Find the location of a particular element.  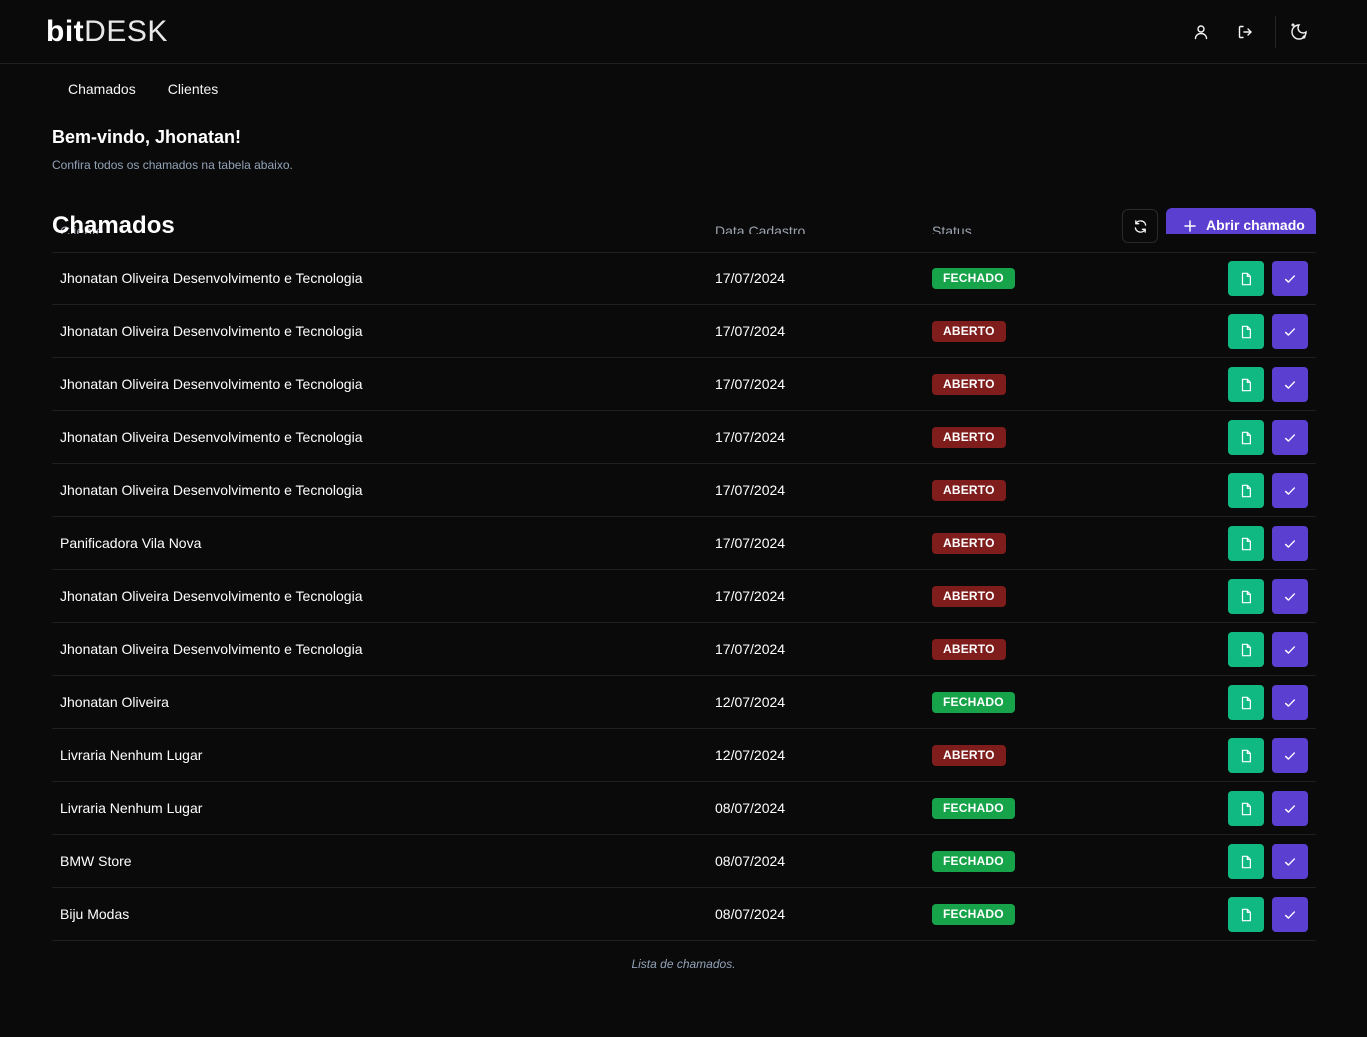

section-title: Chamados is located at coordinates (113, 225).